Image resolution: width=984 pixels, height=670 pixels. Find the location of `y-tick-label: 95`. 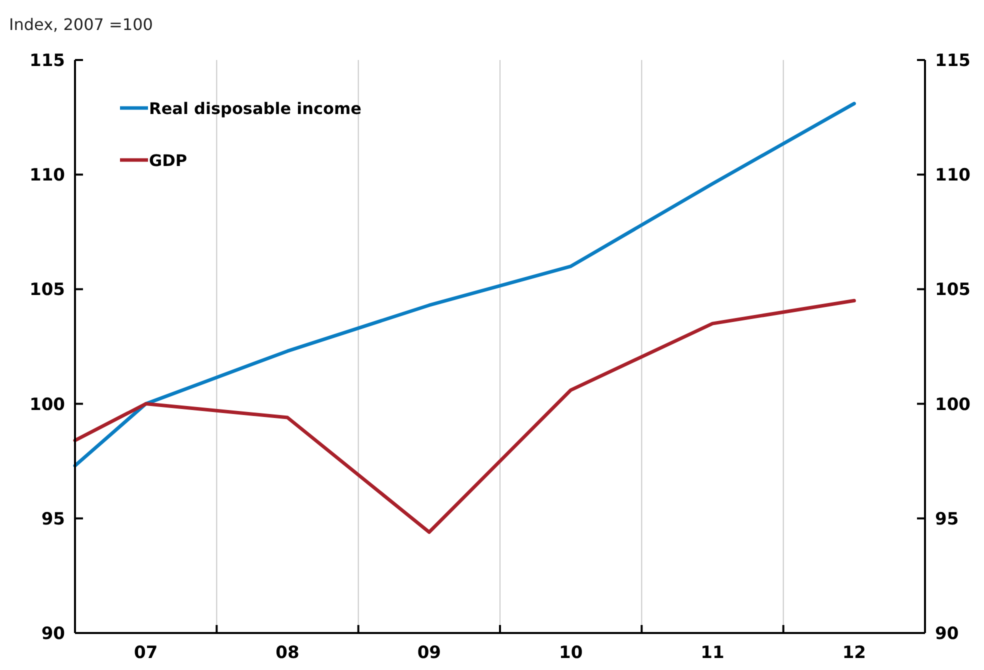

y-tick-label: 95 is located at coordinates (53, 519).